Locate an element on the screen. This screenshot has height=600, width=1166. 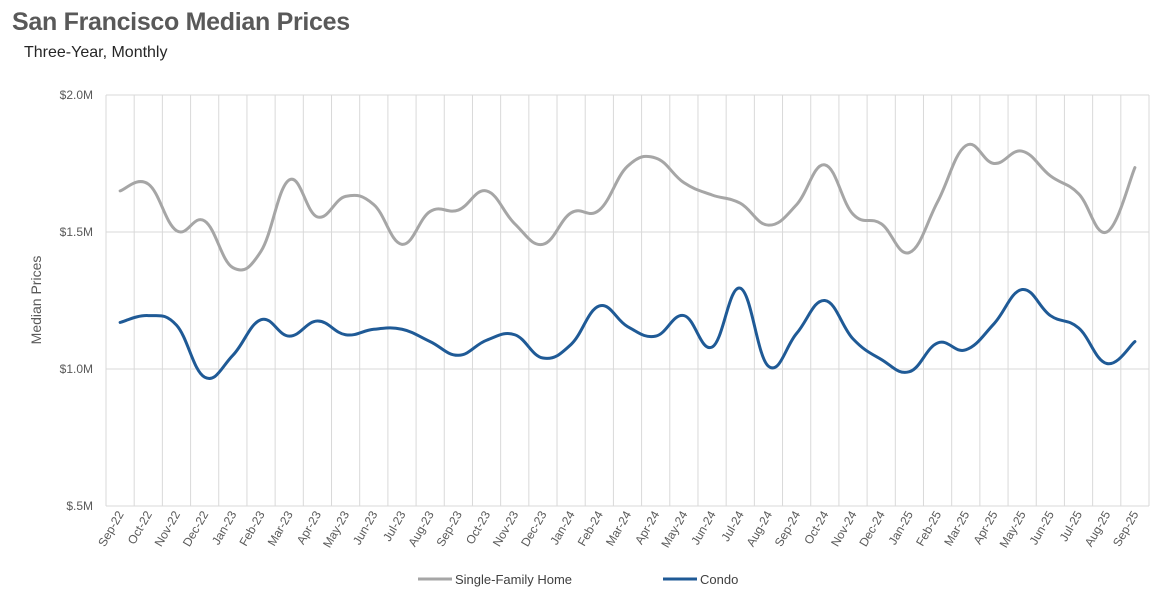
x-tick-label: Nov-24 is located at coordinates (844, 528).